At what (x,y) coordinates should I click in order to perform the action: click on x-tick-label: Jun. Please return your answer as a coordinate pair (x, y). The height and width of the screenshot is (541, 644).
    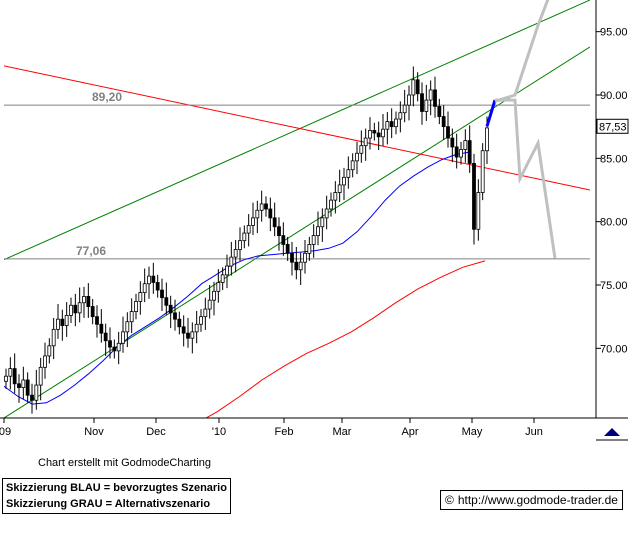
    Looking at the image, I should click on (534, 432).